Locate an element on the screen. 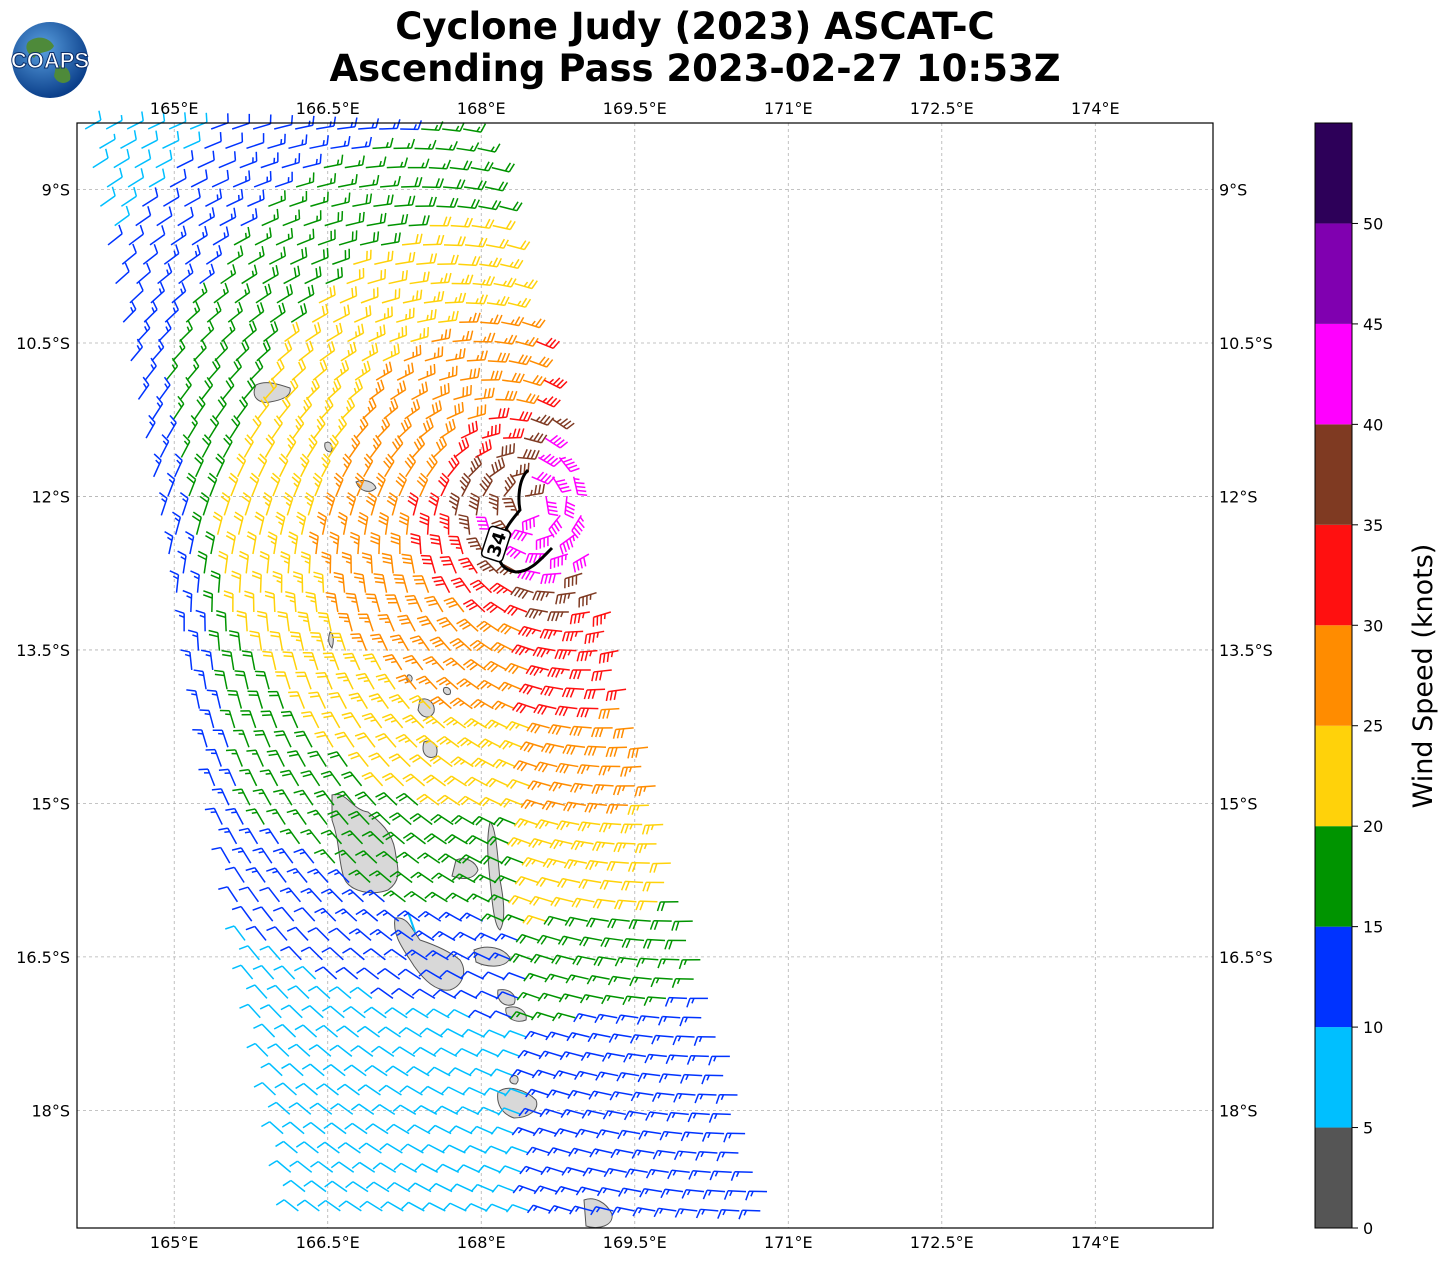 The image size is (1451, 1264). lat-tick-label-right: 18°S is located at coordinates (1238, 1110).